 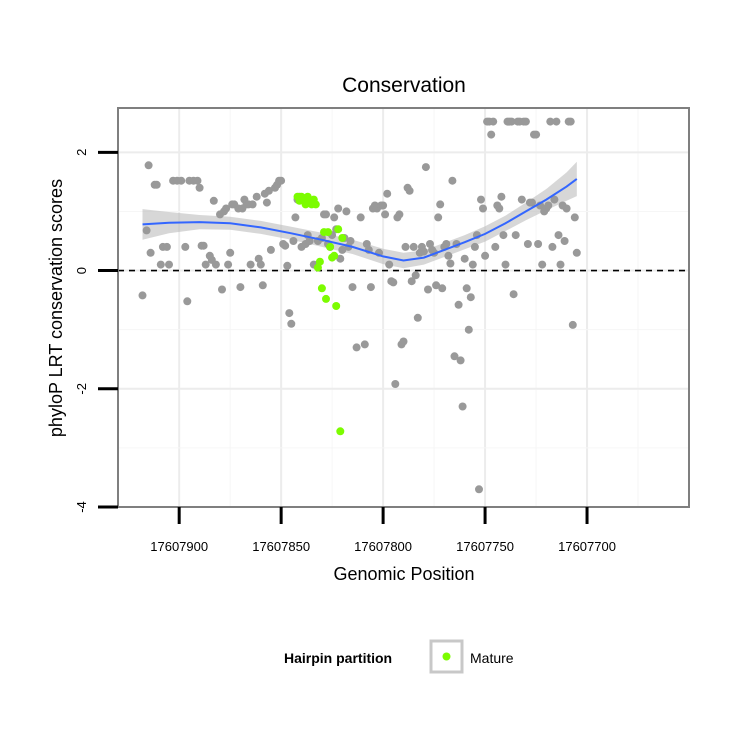 I want to click on x-tick-label: 17607900, so click(x=179, y=546).